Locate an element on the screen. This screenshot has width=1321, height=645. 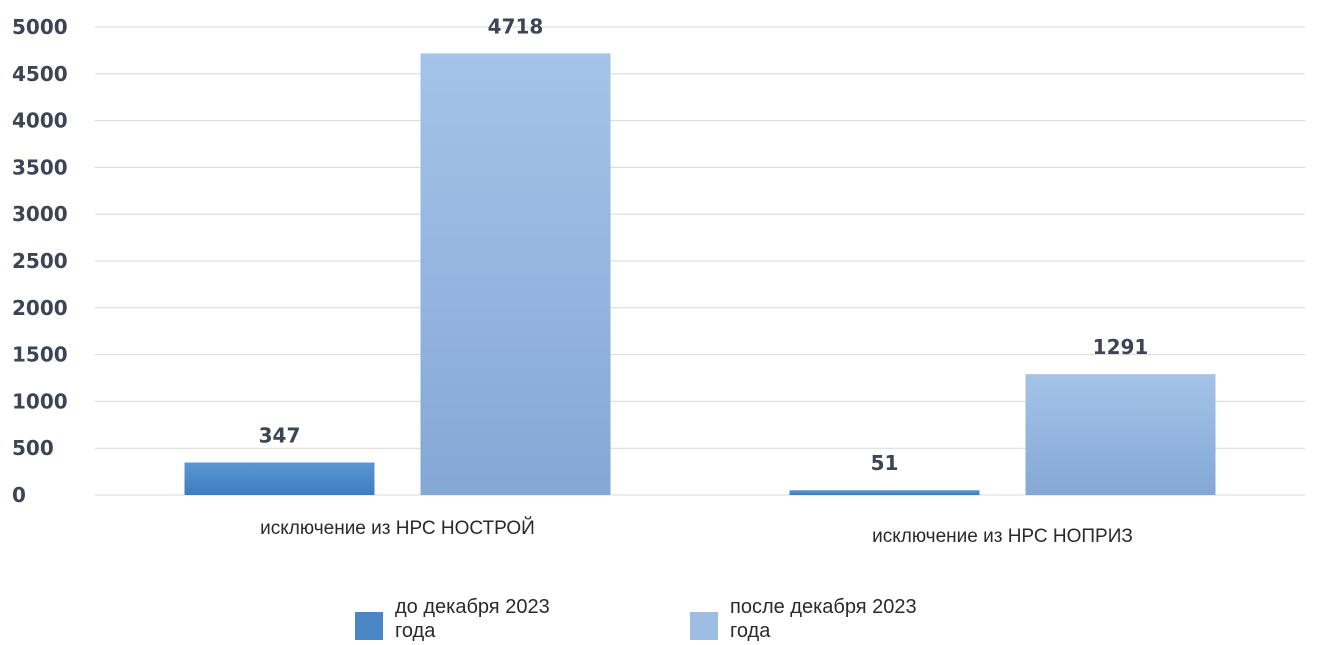
data-label: 4718 is located at coordinates (516, 26).